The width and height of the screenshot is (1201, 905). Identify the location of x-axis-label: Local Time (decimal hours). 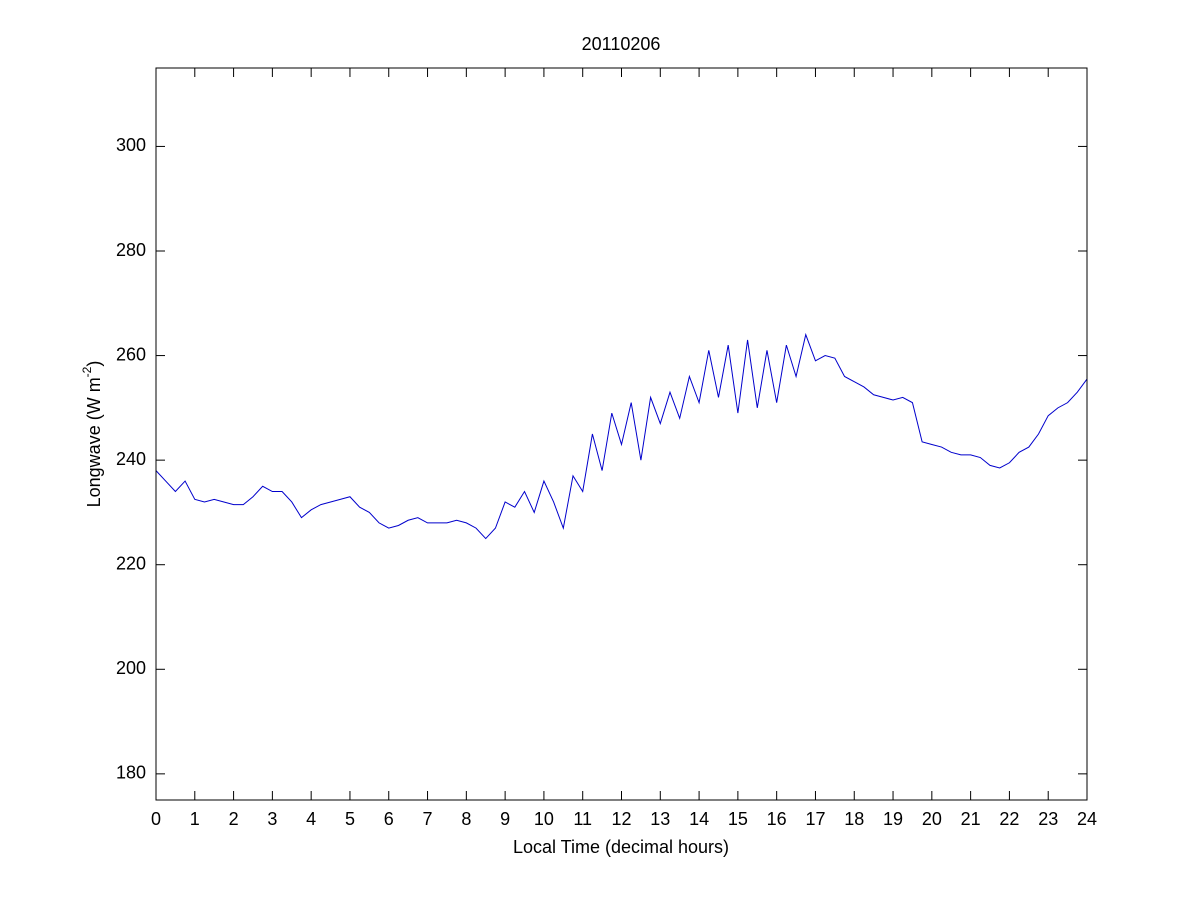
(621, 847).